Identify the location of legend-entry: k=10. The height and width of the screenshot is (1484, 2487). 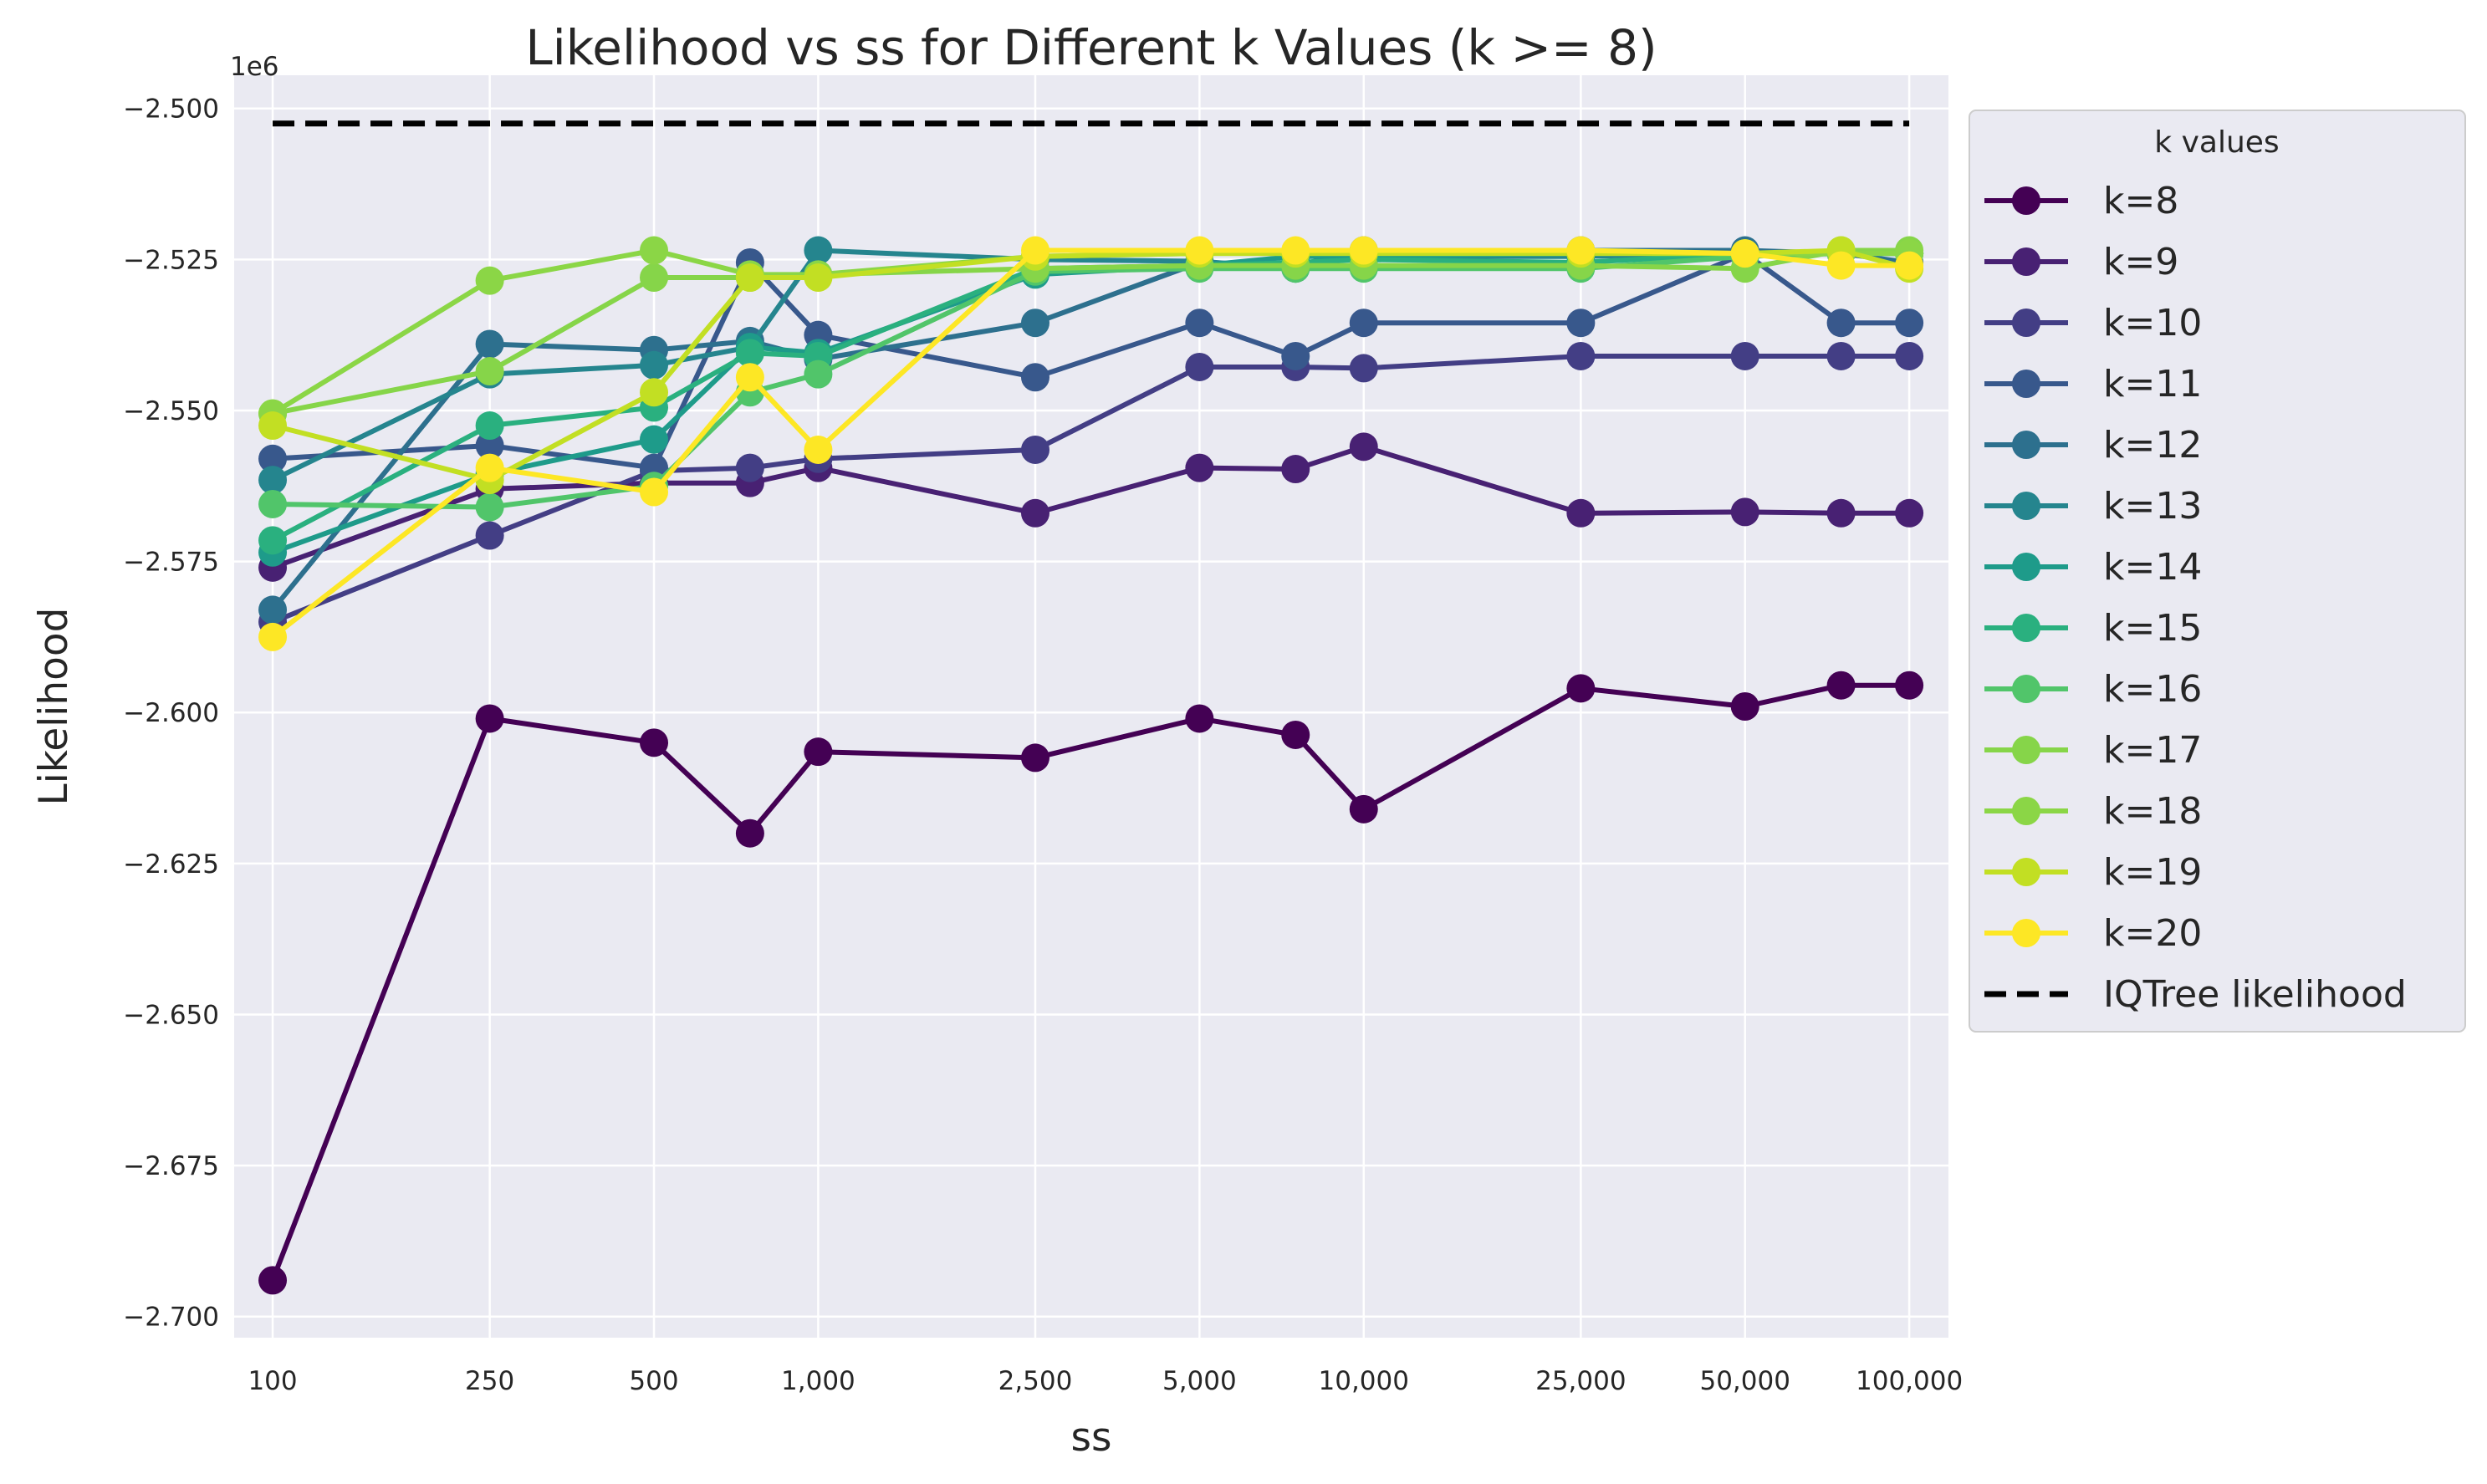
(2093, 323).